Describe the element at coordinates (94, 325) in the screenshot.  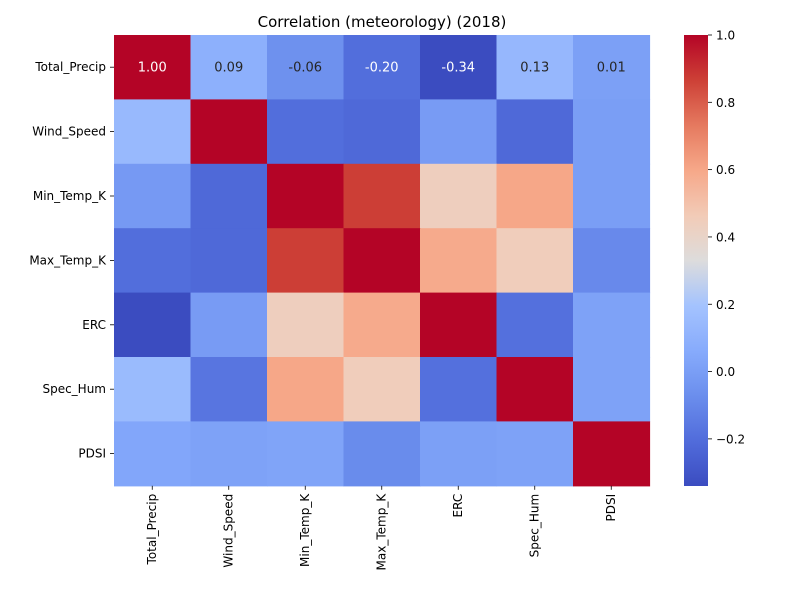
I see `y-tick-label: ERC` at that location.